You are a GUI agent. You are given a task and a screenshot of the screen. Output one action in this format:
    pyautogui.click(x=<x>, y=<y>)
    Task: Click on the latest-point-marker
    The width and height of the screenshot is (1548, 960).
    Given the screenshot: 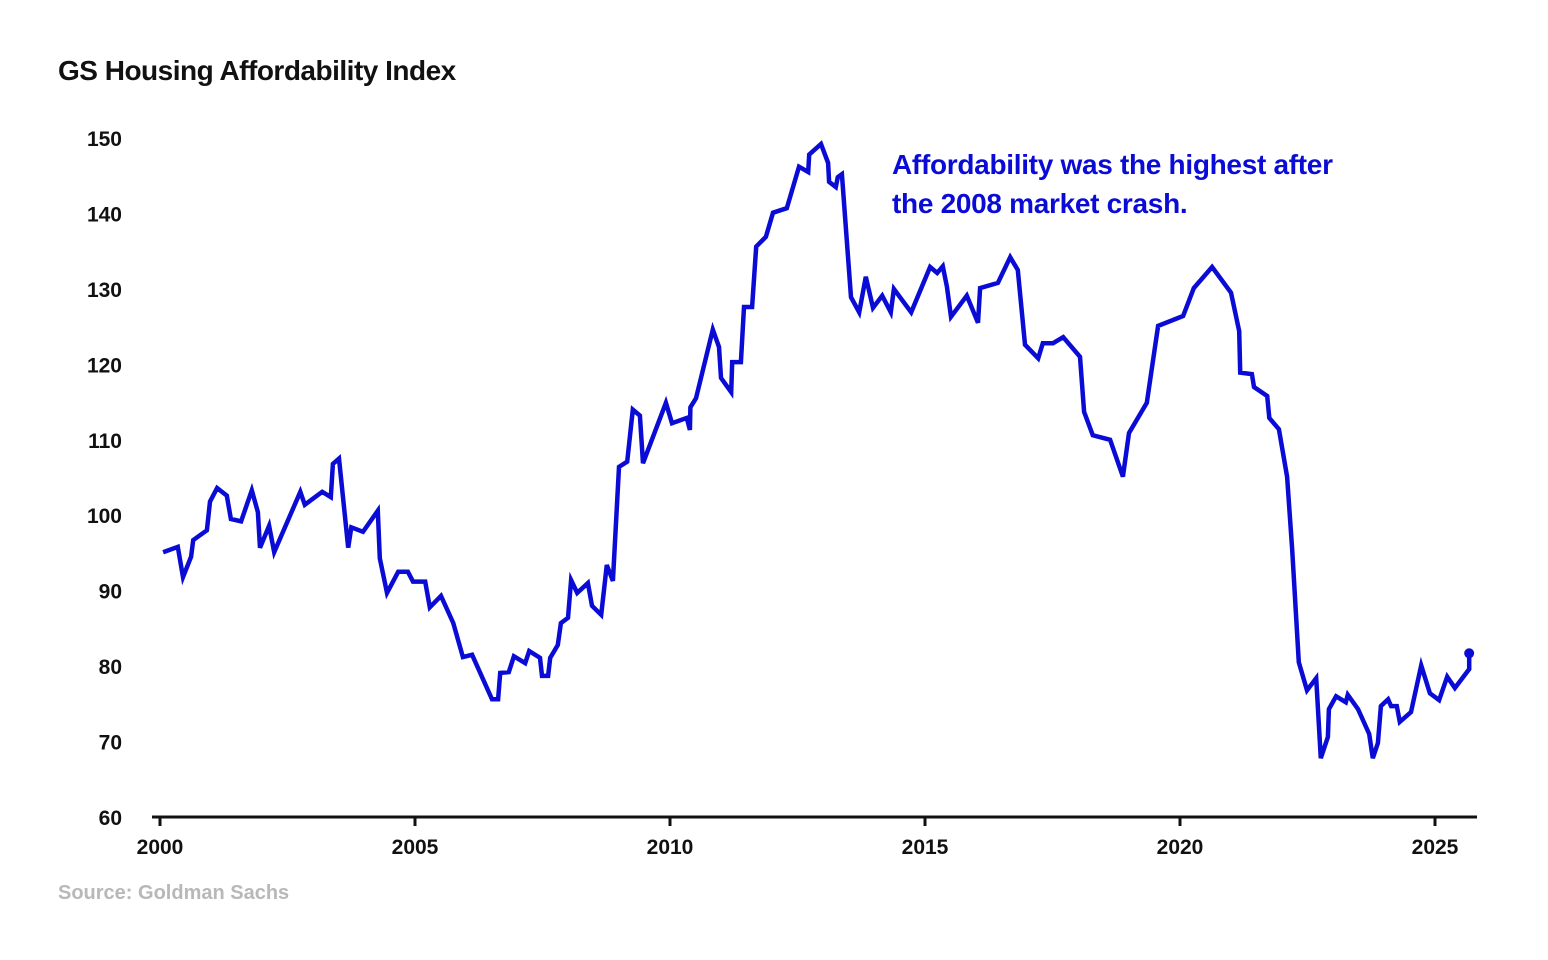 What is the action you would take?
    pyautogui.click(x=1469, y=653)
    